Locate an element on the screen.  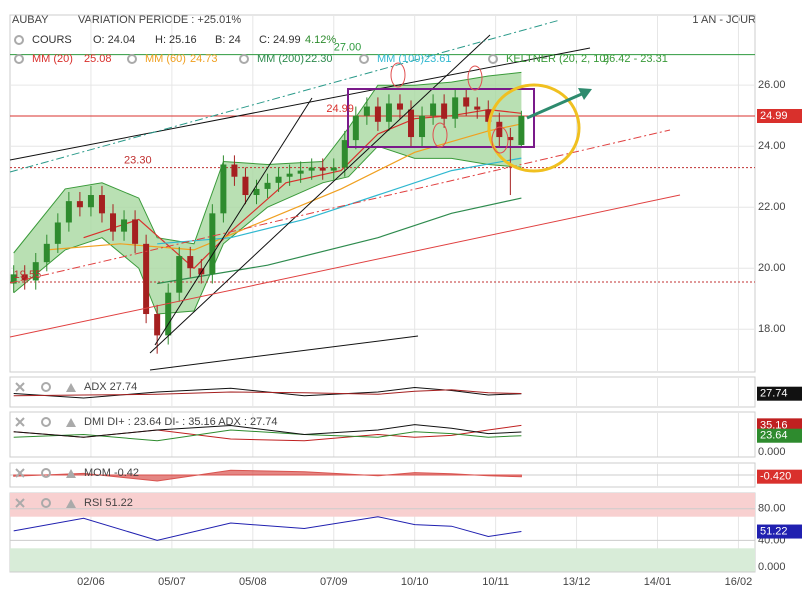
x-tick-label: 13/12 is located at coordinates (577, 582).